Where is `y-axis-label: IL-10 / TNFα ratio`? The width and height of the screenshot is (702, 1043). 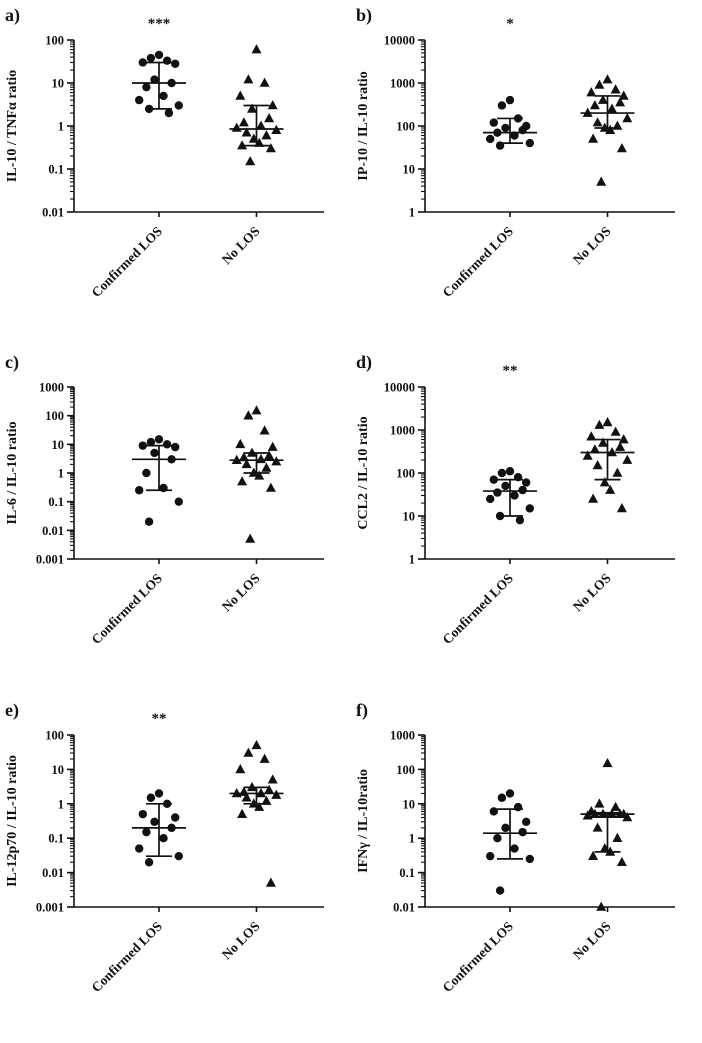
y-axis-label: IL-10 / TNFα ratio is located at coordinates (12, 126).